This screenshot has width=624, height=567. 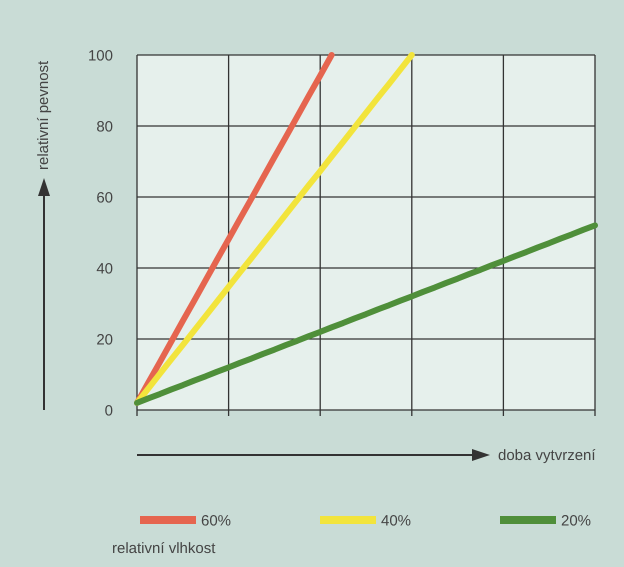 I want to click on legend-label: 40%, so click(x=396, y=521).